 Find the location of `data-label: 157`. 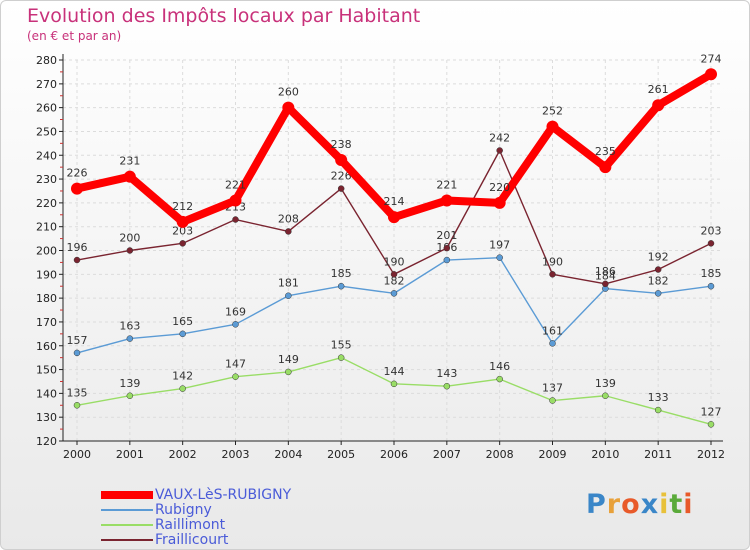

data-label: 157 is located at coordinates (77, 340).